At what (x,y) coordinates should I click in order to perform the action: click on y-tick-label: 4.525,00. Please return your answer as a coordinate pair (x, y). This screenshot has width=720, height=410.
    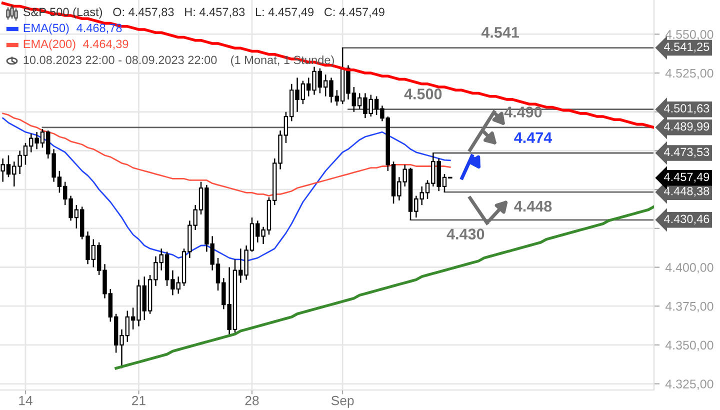
    Looking at the image, I should click on (689, 74).